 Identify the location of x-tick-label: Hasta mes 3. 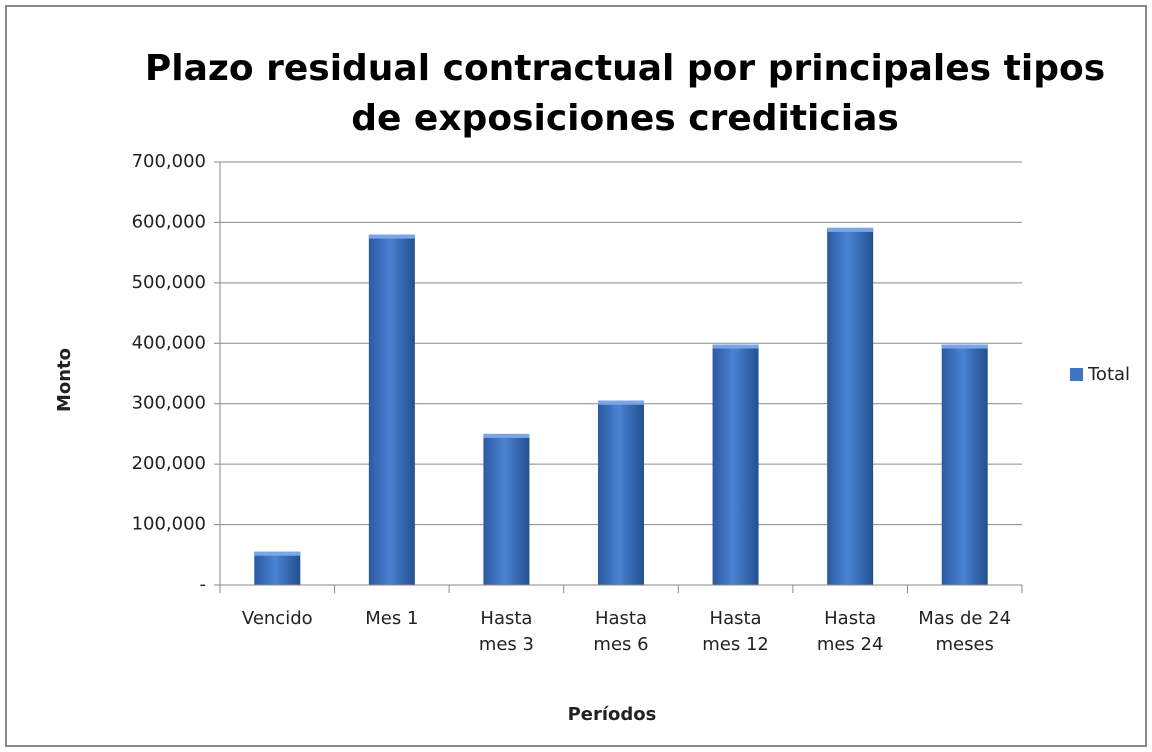
(506, 631).